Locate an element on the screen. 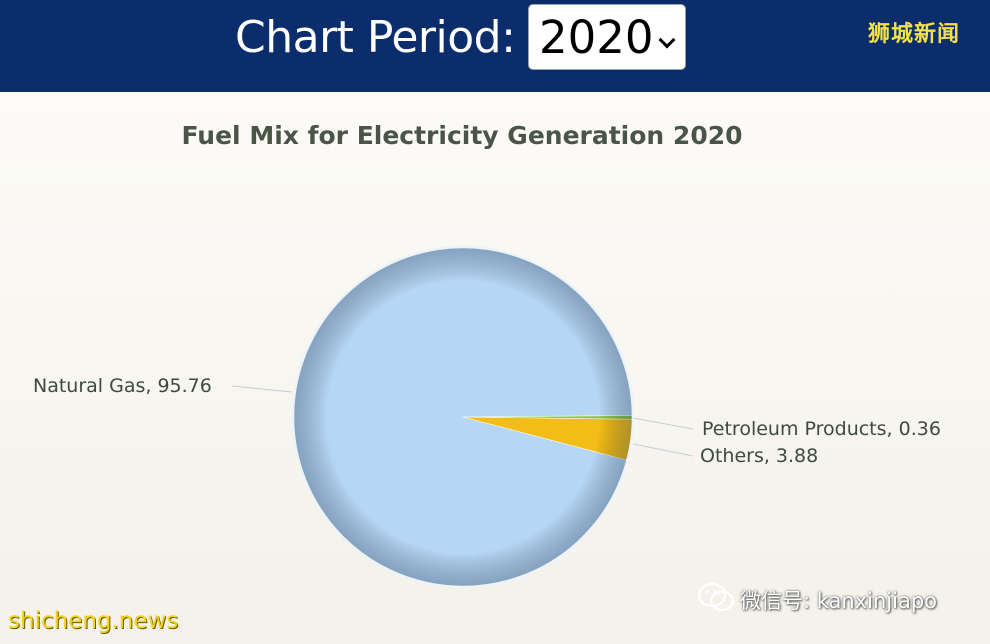 Image resolution: width=990 pixels, height=644 pixels. chart-period-value: 2020 is located at coordinates (596, 37).